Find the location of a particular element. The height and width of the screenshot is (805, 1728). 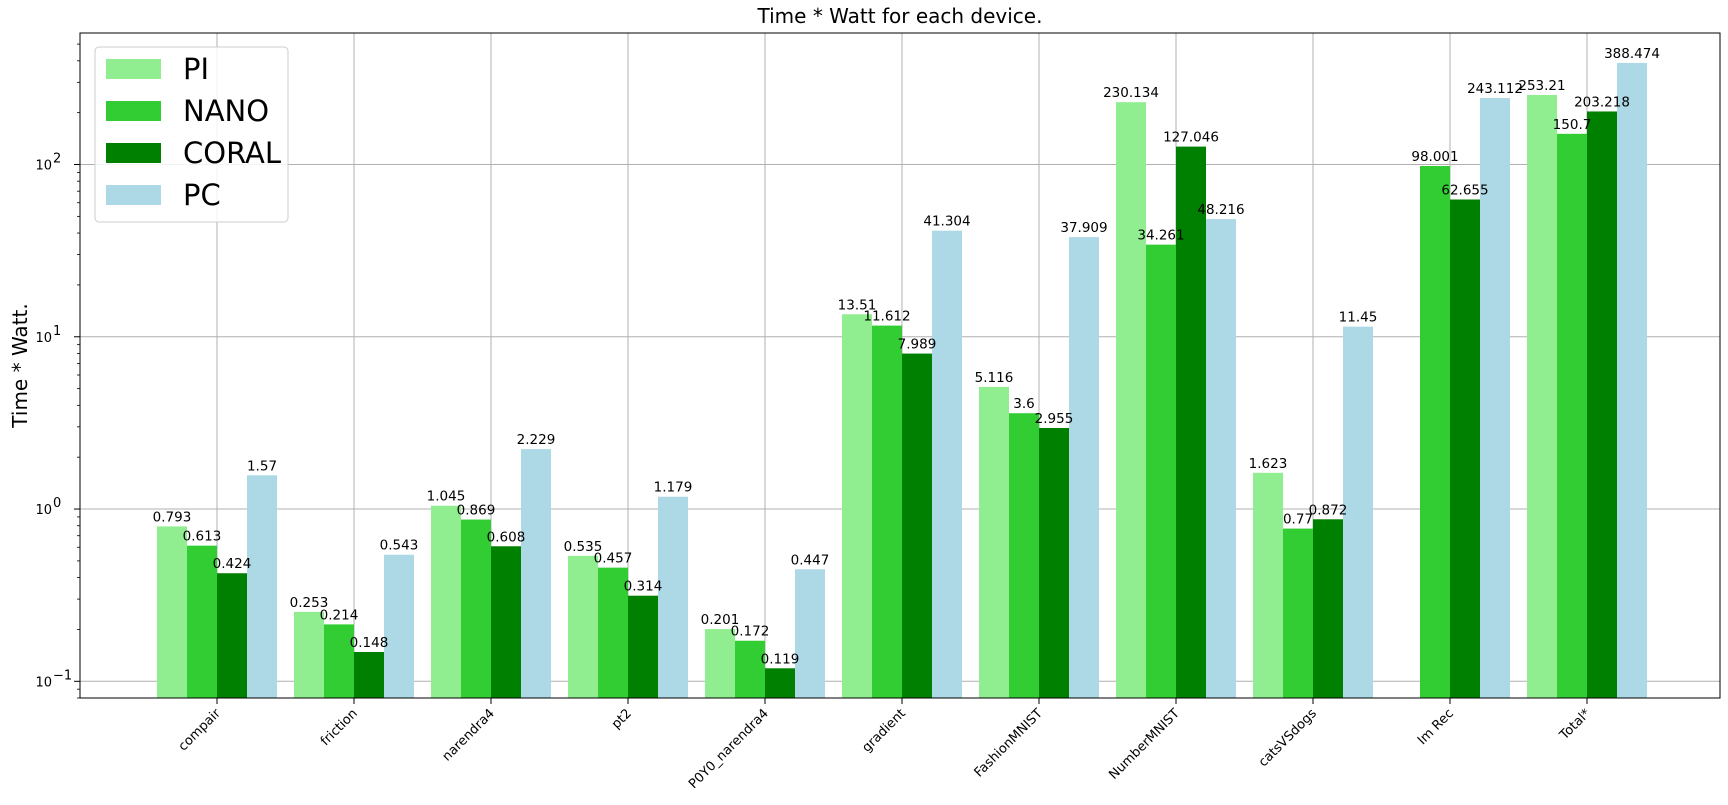

bar-value-label: 34.261 is located at coordinates (1160, 236).